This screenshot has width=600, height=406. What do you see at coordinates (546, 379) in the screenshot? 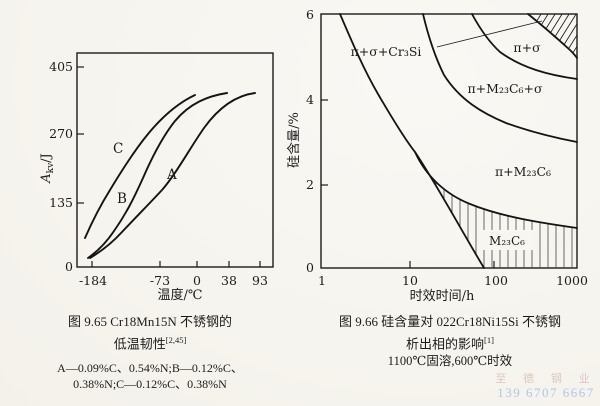
I see `watermark-company: 至 德 钢 业` at bounding box center [546, 379].